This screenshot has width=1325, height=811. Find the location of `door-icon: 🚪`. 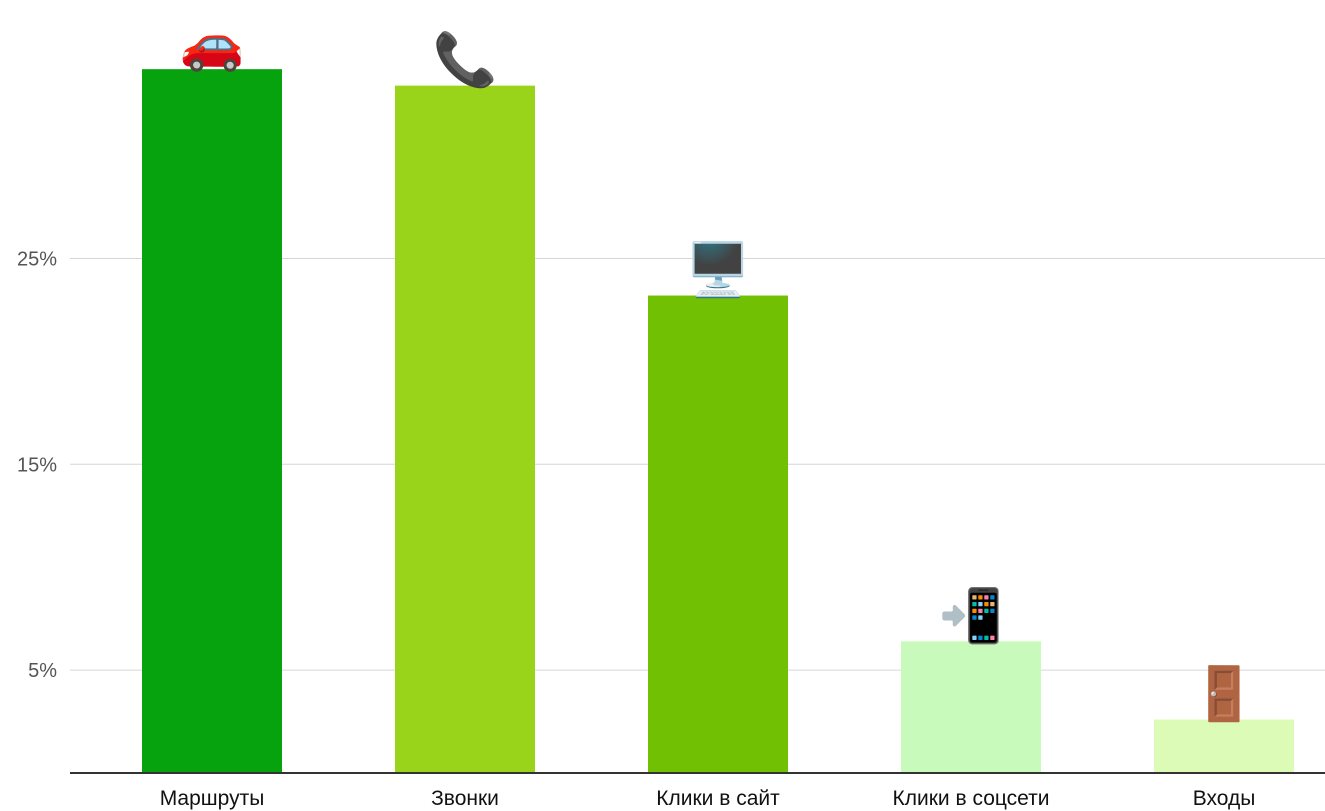

door-icon: 🚪 is located at coordinates (1224, 693).